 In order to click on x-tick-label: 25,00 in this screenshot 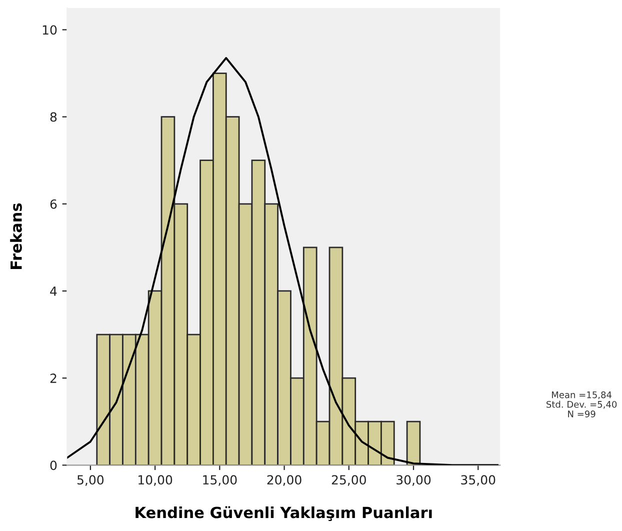, I will do `click(349, 480)`.